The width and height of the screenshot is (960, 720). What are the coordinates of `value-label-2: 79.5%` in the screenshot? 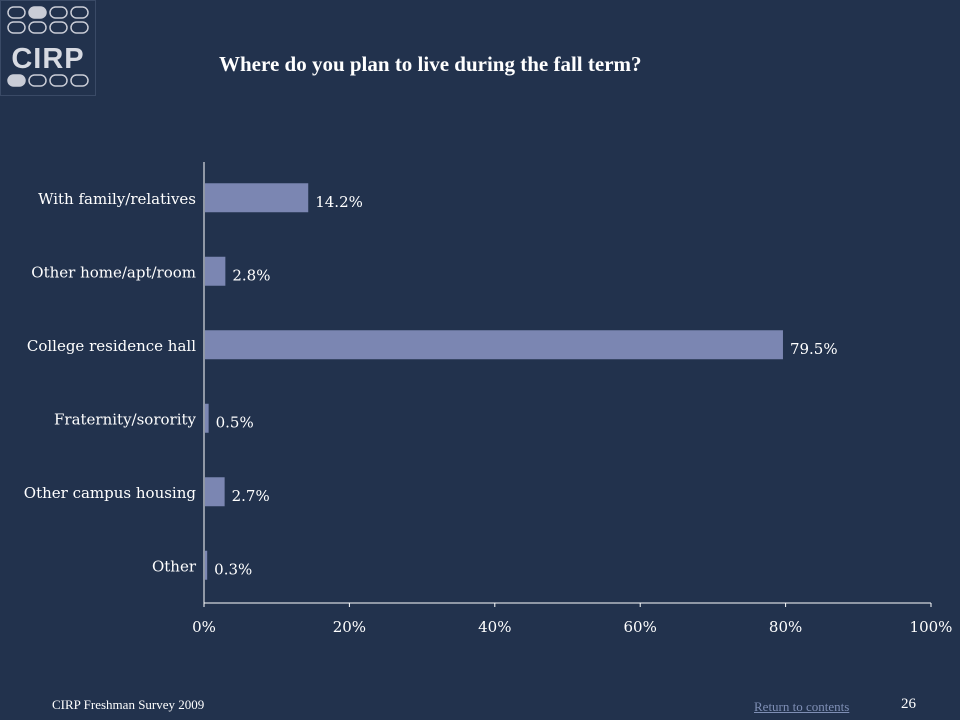 It's located at (814, 349).